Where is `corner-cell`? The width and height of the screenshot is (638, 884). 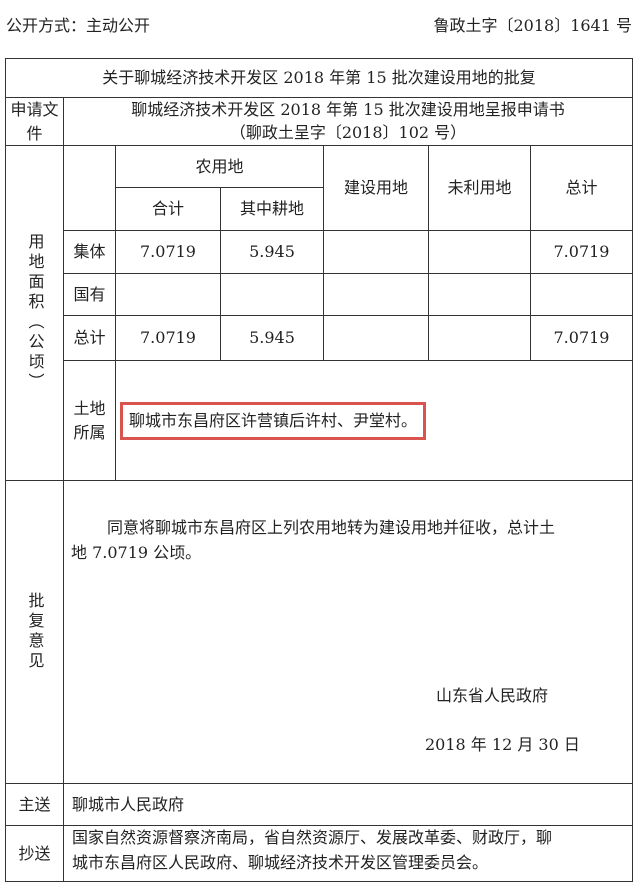
corner-cell is located at coordinates (89, 188).